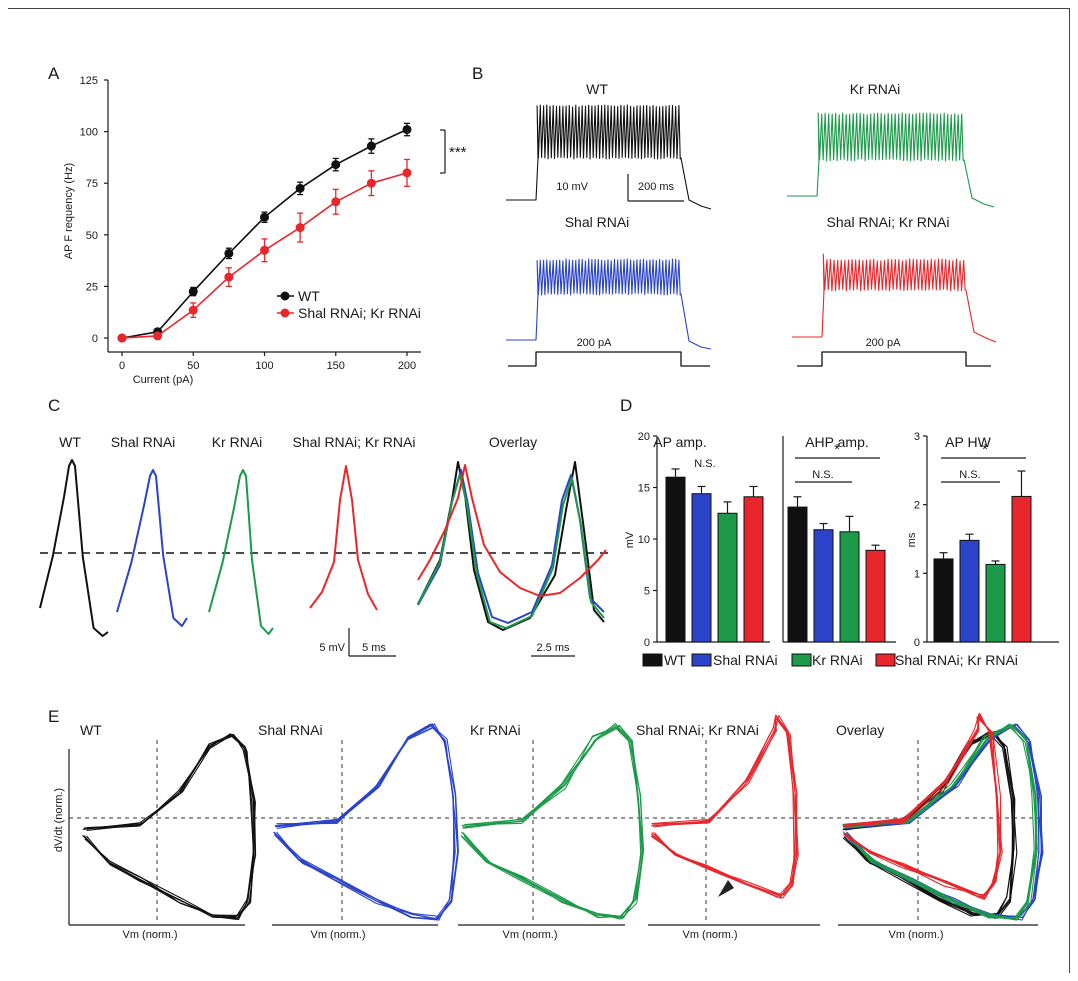  Describe the element at coordinates (875, 89) in the screenshot. I see `panel-b-label-kr: Kr RNAi` at that location.